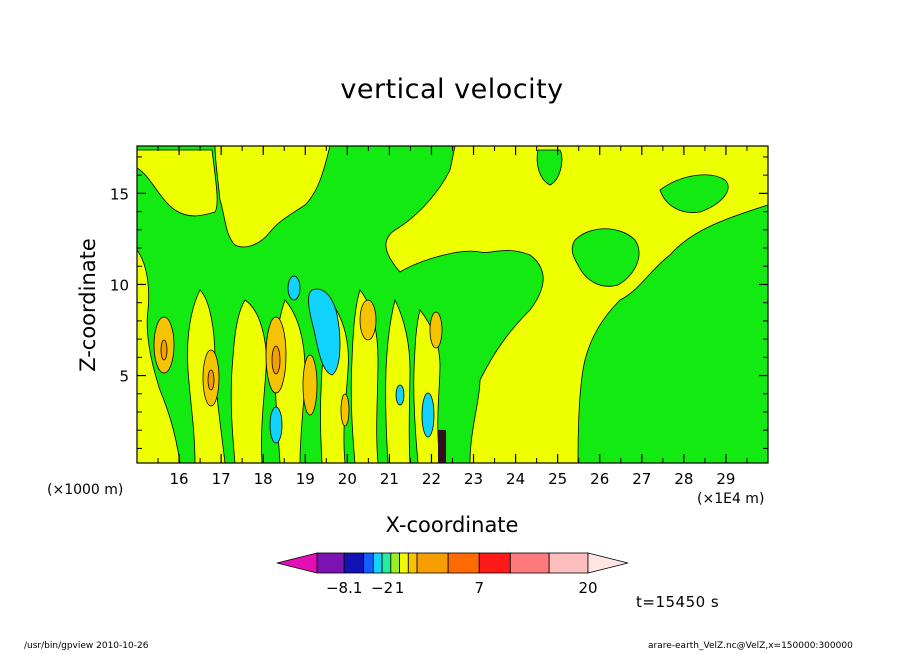 Image resolution: width=904 pixels, height=654 pixels. I want to click on x-tick-label: 24, so click(515, 479).